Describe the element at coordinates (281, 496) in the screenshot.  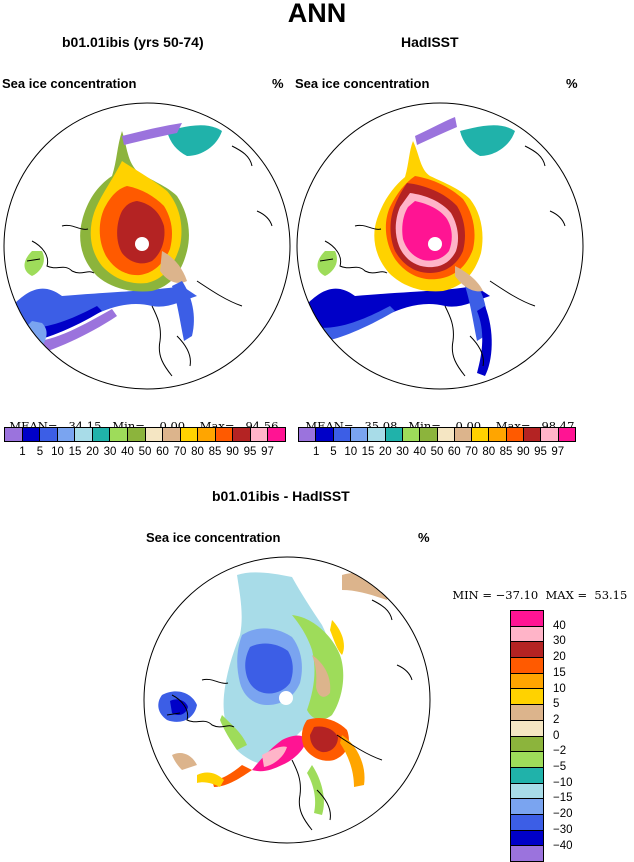
I see `diff-header: b01.01ibis - HadISST` at that location.